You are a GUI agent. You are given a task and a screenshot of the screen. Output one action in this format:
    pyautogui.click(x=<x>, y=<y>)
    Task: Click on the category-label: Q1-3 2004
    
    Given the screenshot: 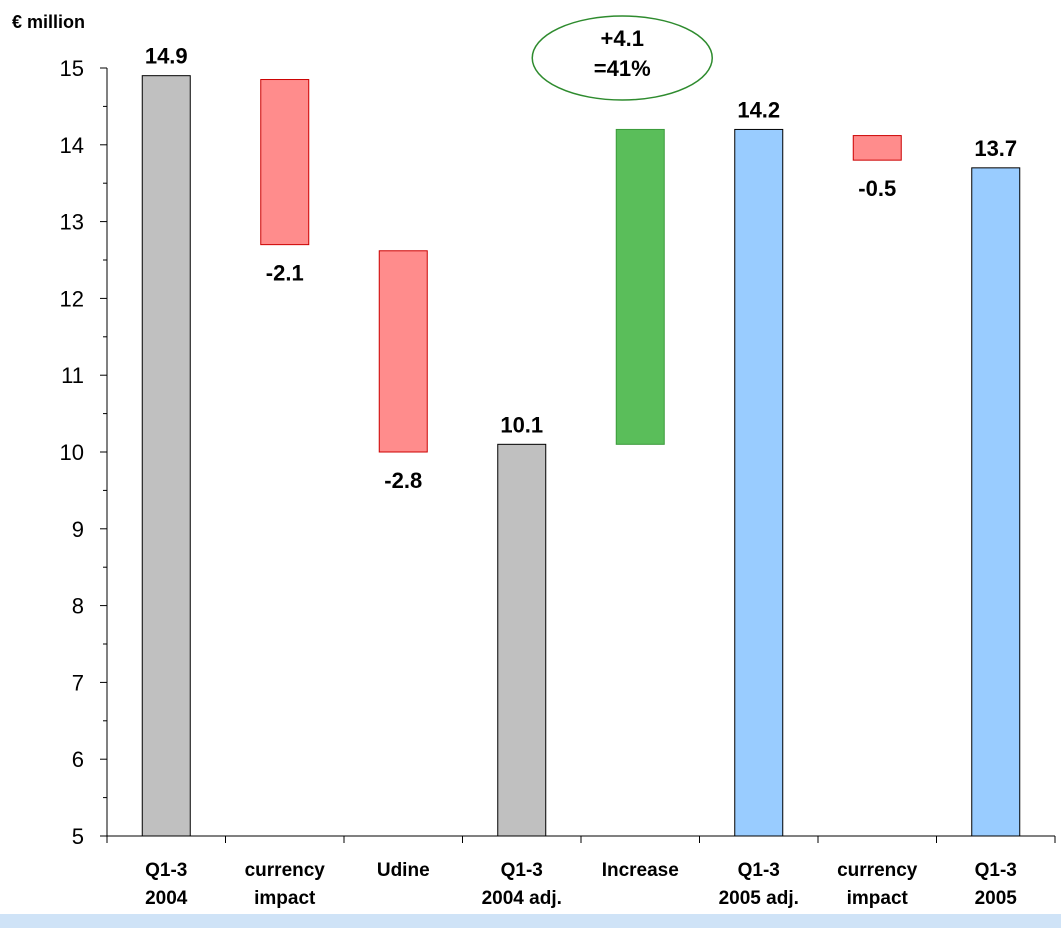 What is the action you would take?
    pyautogui.click(x=166, y=884)
    